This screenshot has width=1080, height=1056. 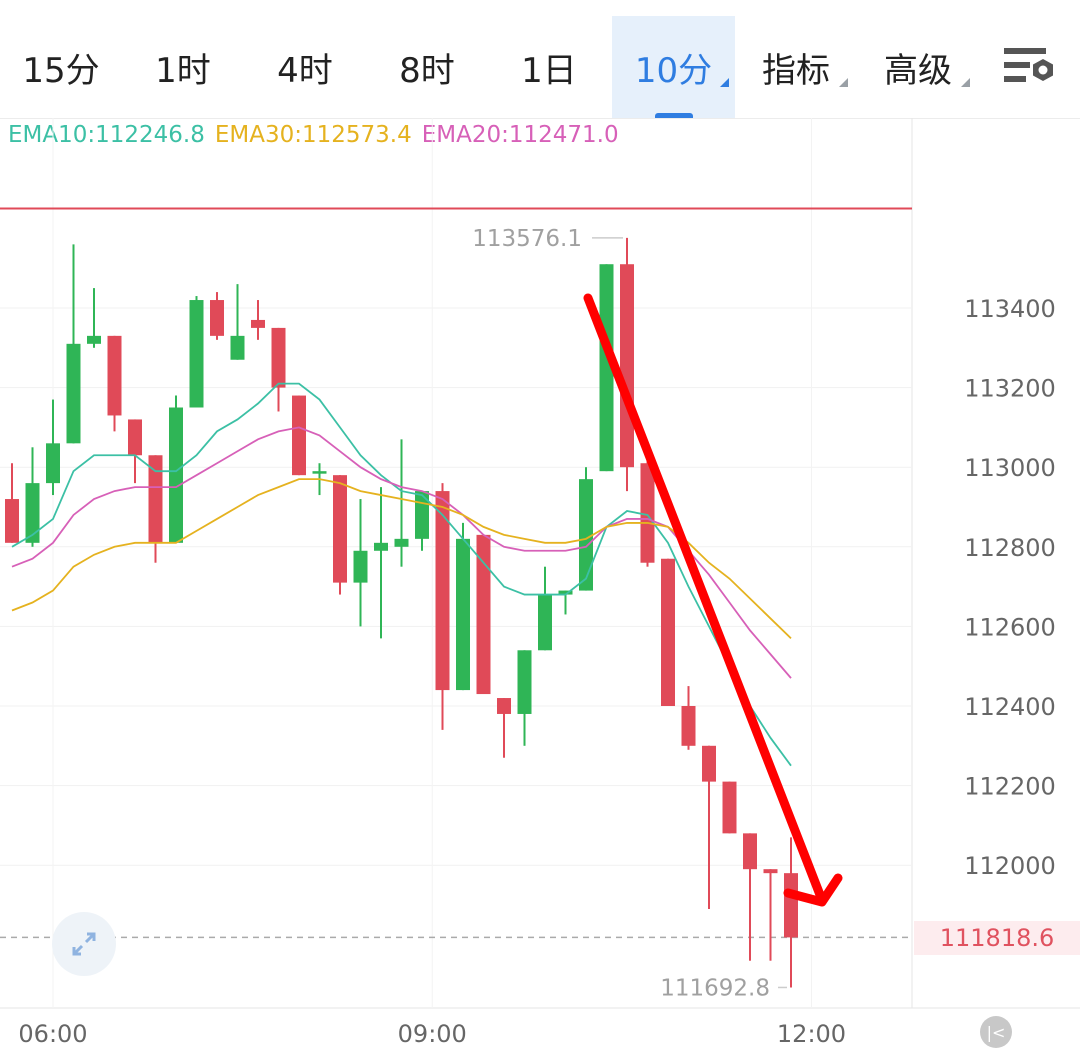 I want to click on y-tick-label: 113400, so click(x=1010, y=309).